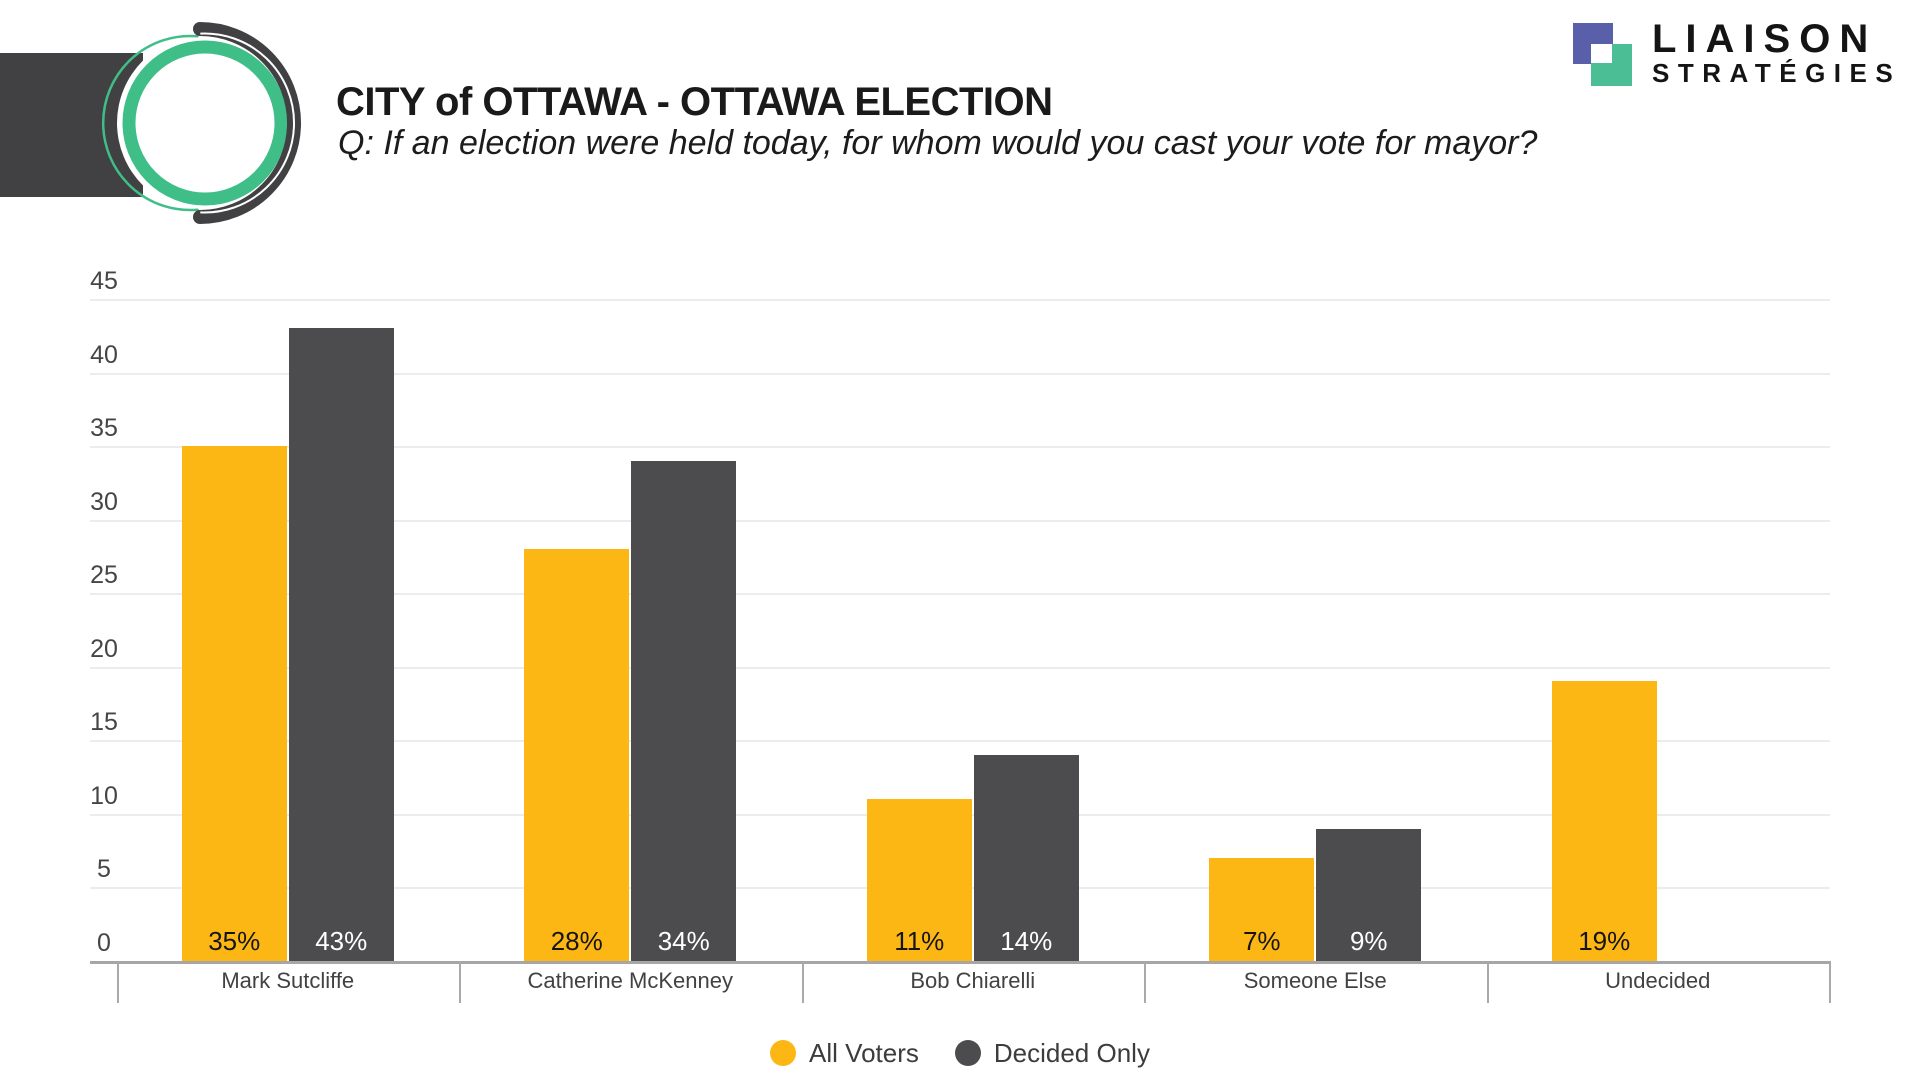 The image size is (1920, 1080). Describe the element at coordinates (1777, 73) in the screenshot. I see `brand-subname: STRATÉGIES` at that location.